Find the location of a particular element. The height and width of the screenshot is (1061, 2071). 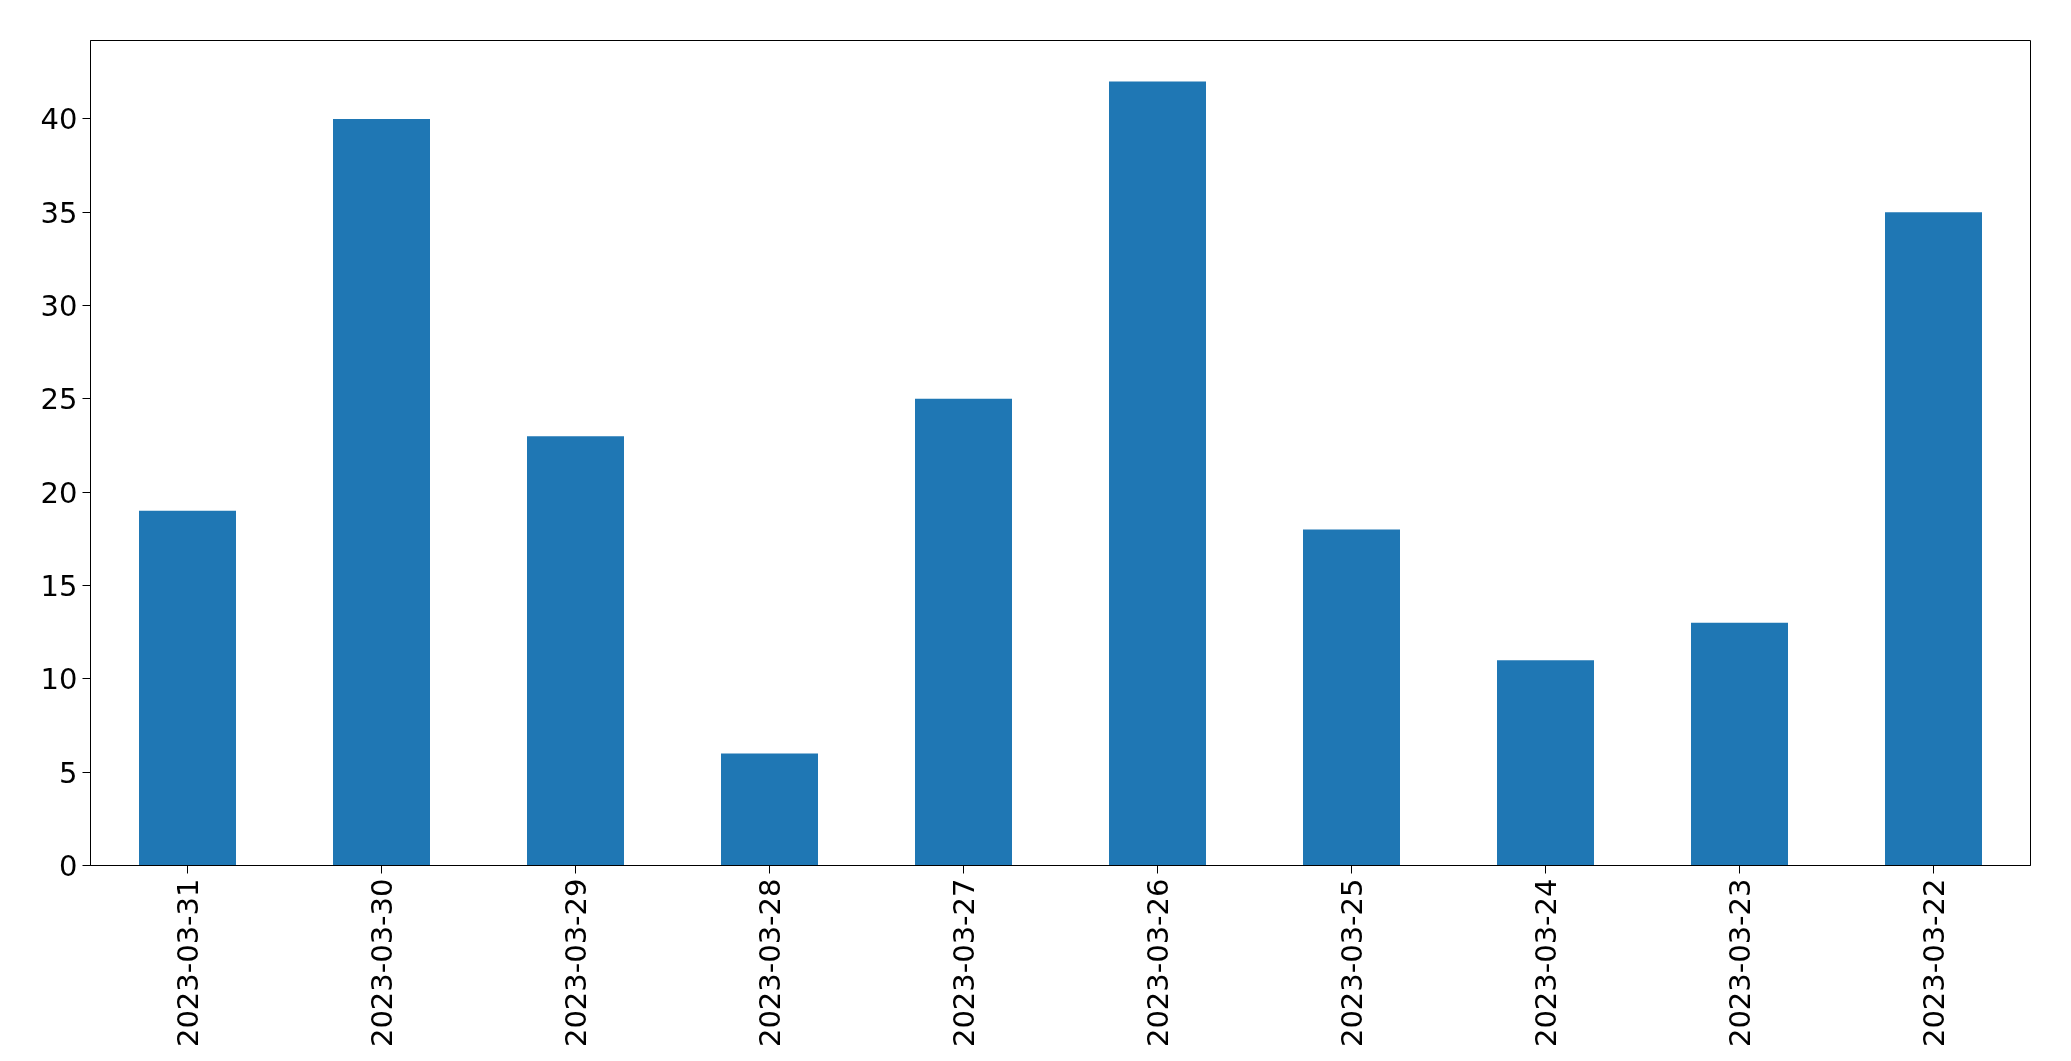

x-tick-label: 2023-03-23 is located at coordinates (1740, 963).